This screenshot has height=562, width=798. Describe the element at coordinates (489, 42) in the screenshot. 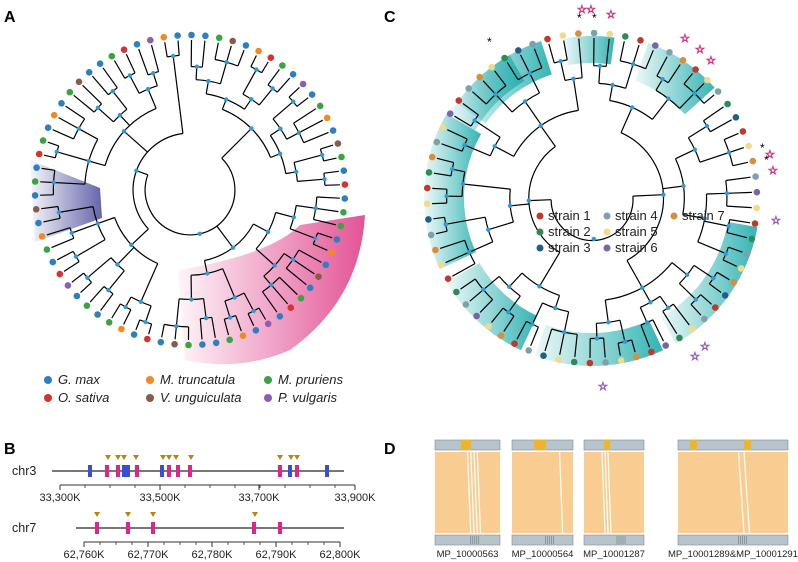

I see `asterisk-mark-0: *` at that location.